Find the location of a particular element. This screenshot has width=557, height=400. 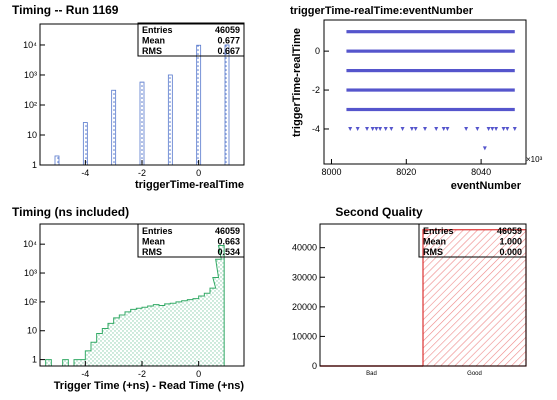

stats-box: Entries 46059 Mean 0.663 RMS 0.534 is located at coordinates (191, 240).